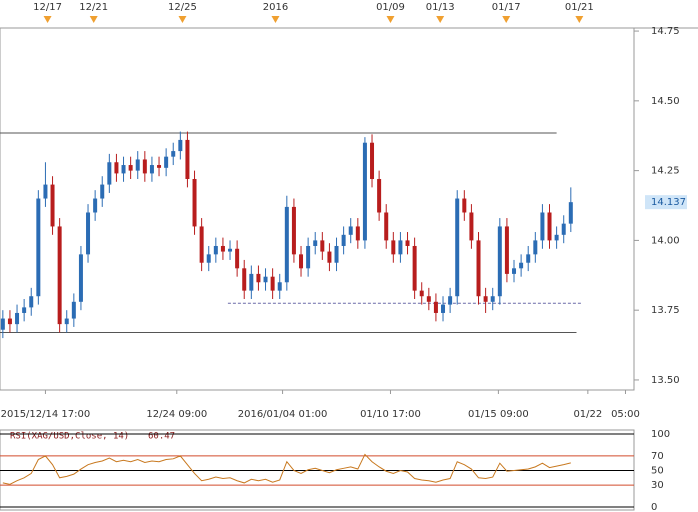  Describe the element at coordinates (657, 456) in the screenshot. I see `rsi-tick-label: 70` at that location.